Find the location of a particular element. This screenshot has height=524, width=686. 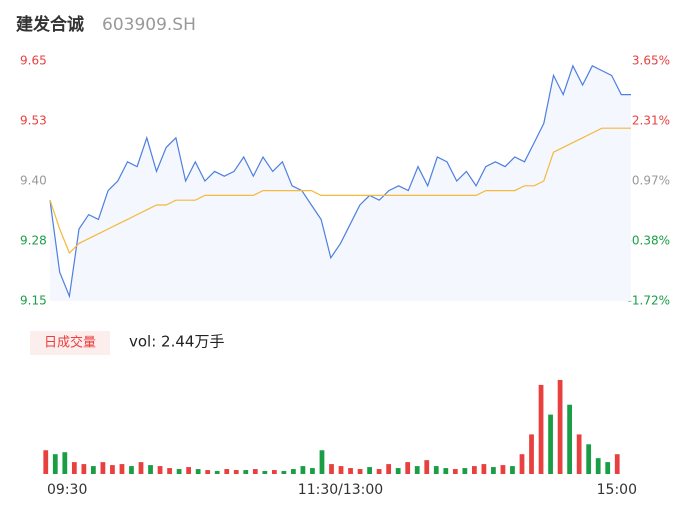

volume-label: vol: 2.44万手 is located at coordinates (176, 342).